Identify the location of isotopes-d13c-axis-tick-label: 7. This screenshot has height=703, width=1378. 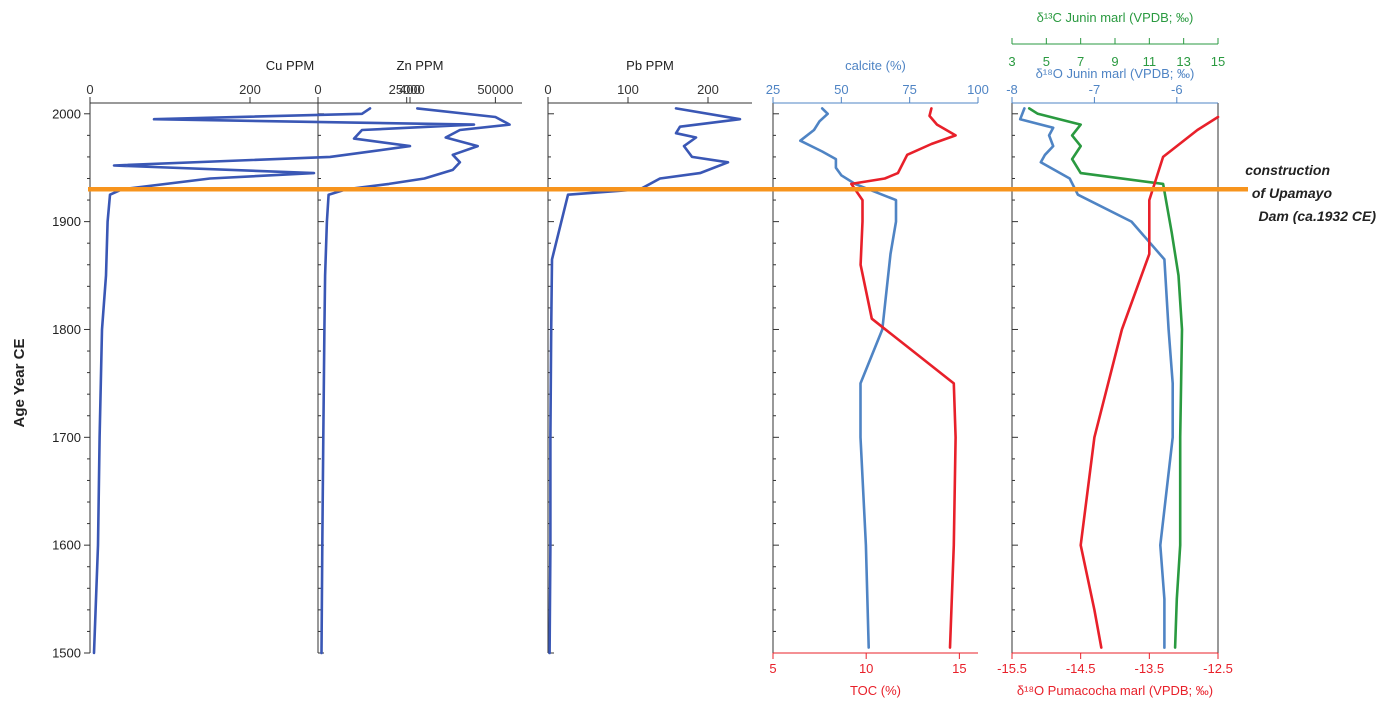
(1080, 61).